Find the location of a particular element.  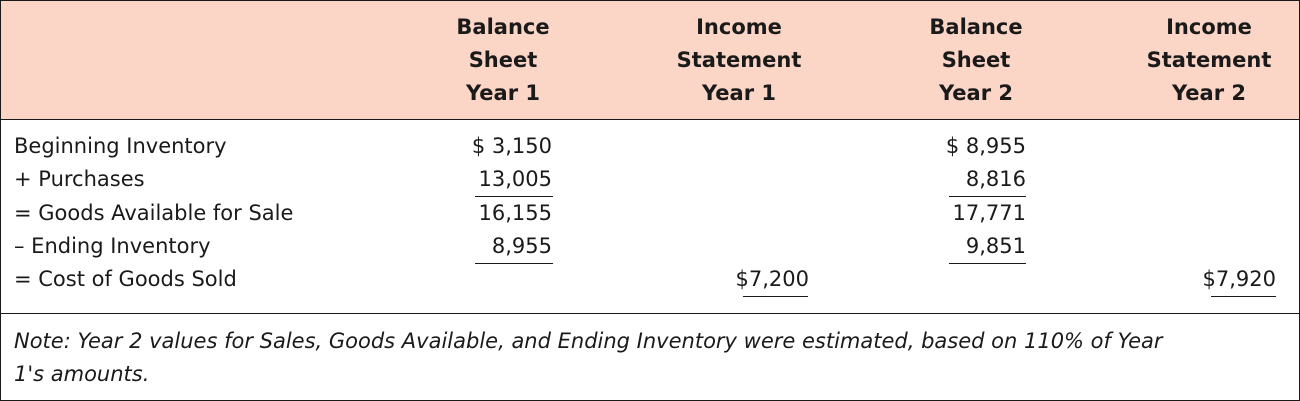

bs1-ending-inventory-underline is located at coordinates (514, 263).